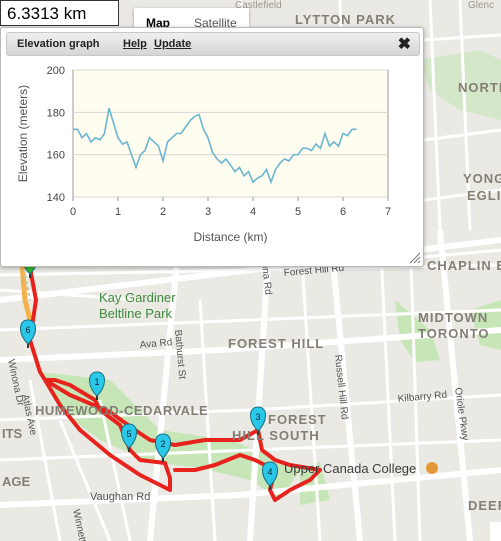 This screenshot has height=541, width=501. I want to click on marker-label: 2, so click(162, 444).